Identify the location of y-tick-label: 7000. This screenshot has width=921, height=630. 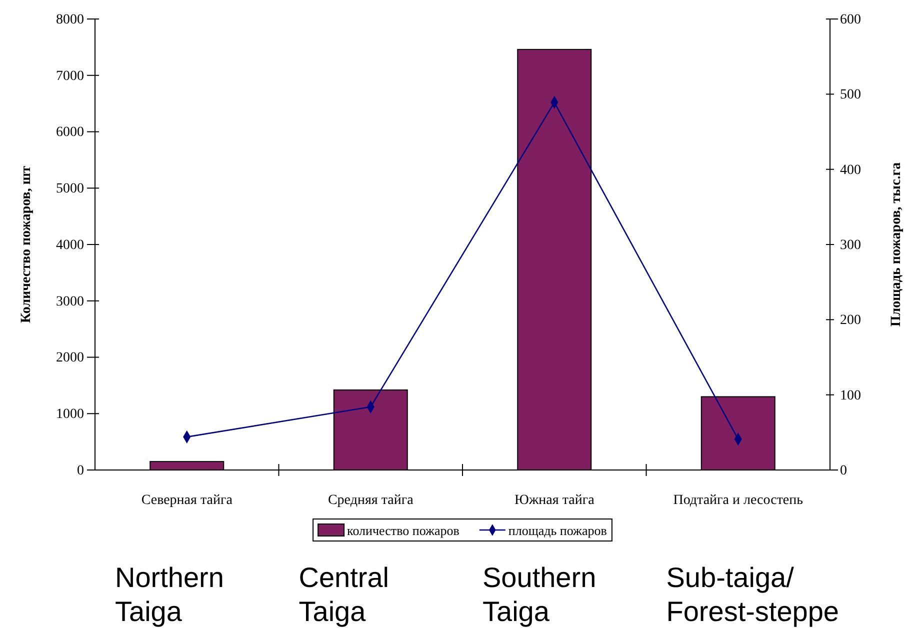
(70, 76).